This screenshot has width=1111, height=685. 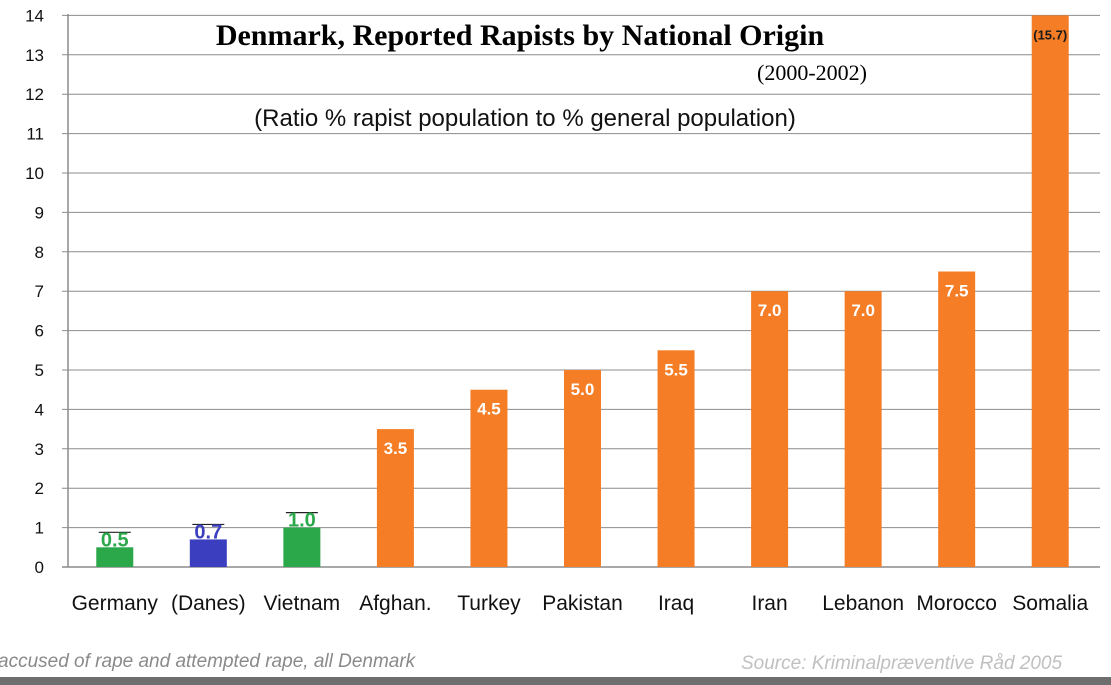 What do you see at coordinates (676, 603) in the screenshot?
I see `x-category-label: Iraq` at bounding box center [676, 603].